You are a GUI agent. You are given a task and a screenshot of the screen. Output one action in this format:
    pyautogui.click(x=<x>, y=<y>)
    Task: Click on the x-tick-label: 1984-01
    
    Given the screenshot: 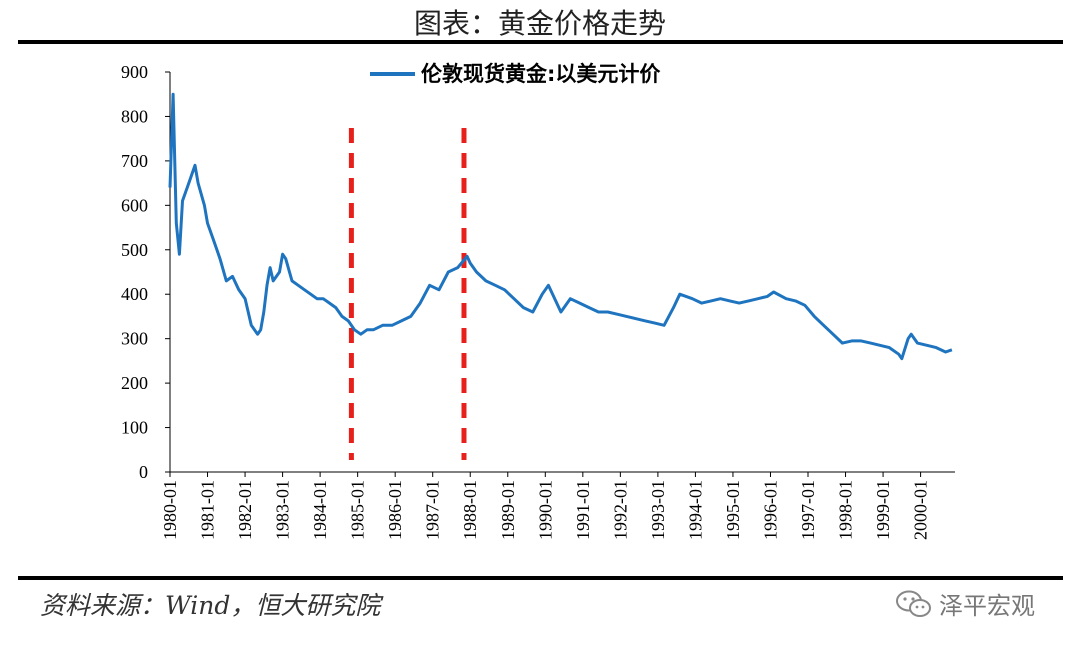 What is the action you would take?
    pyautogui.click(x=320, y=510)
    